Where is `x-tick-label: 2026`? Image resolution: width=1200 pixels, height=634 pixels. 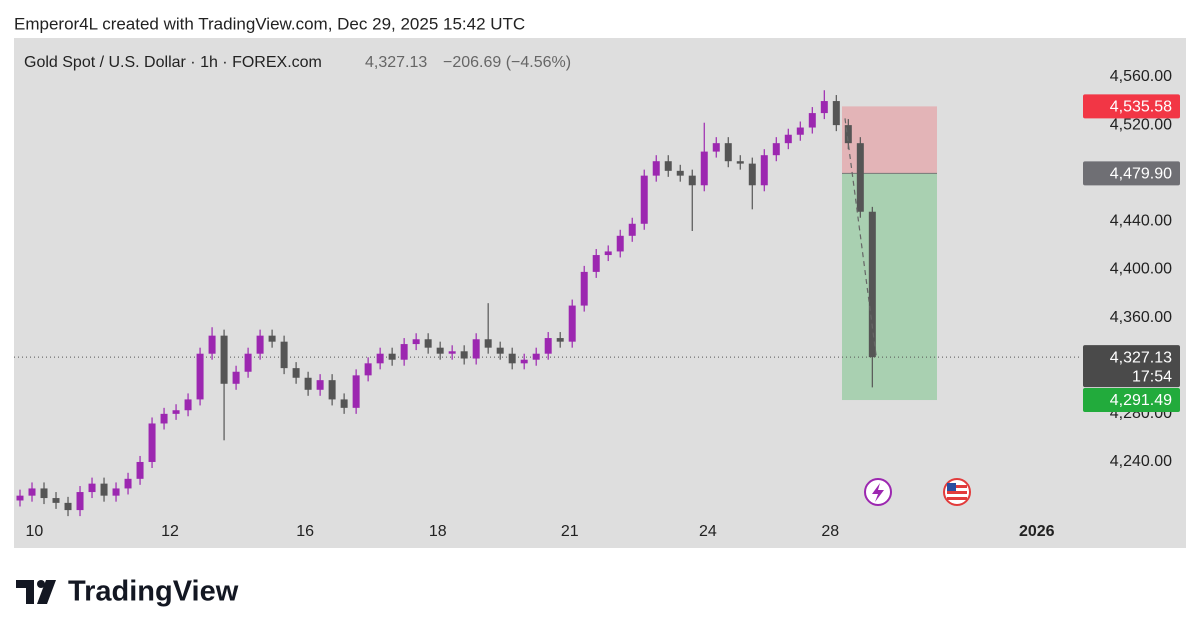
x-tick-label: 2026 is located at coordinates (1037, 531).